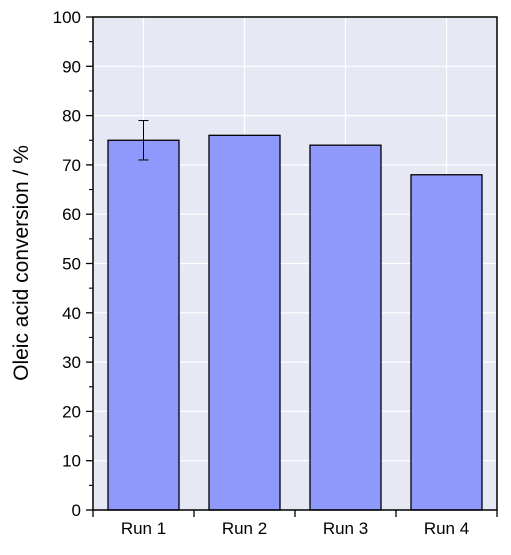  I want to click on x-tick-label: Run 2, so click(244, 528).